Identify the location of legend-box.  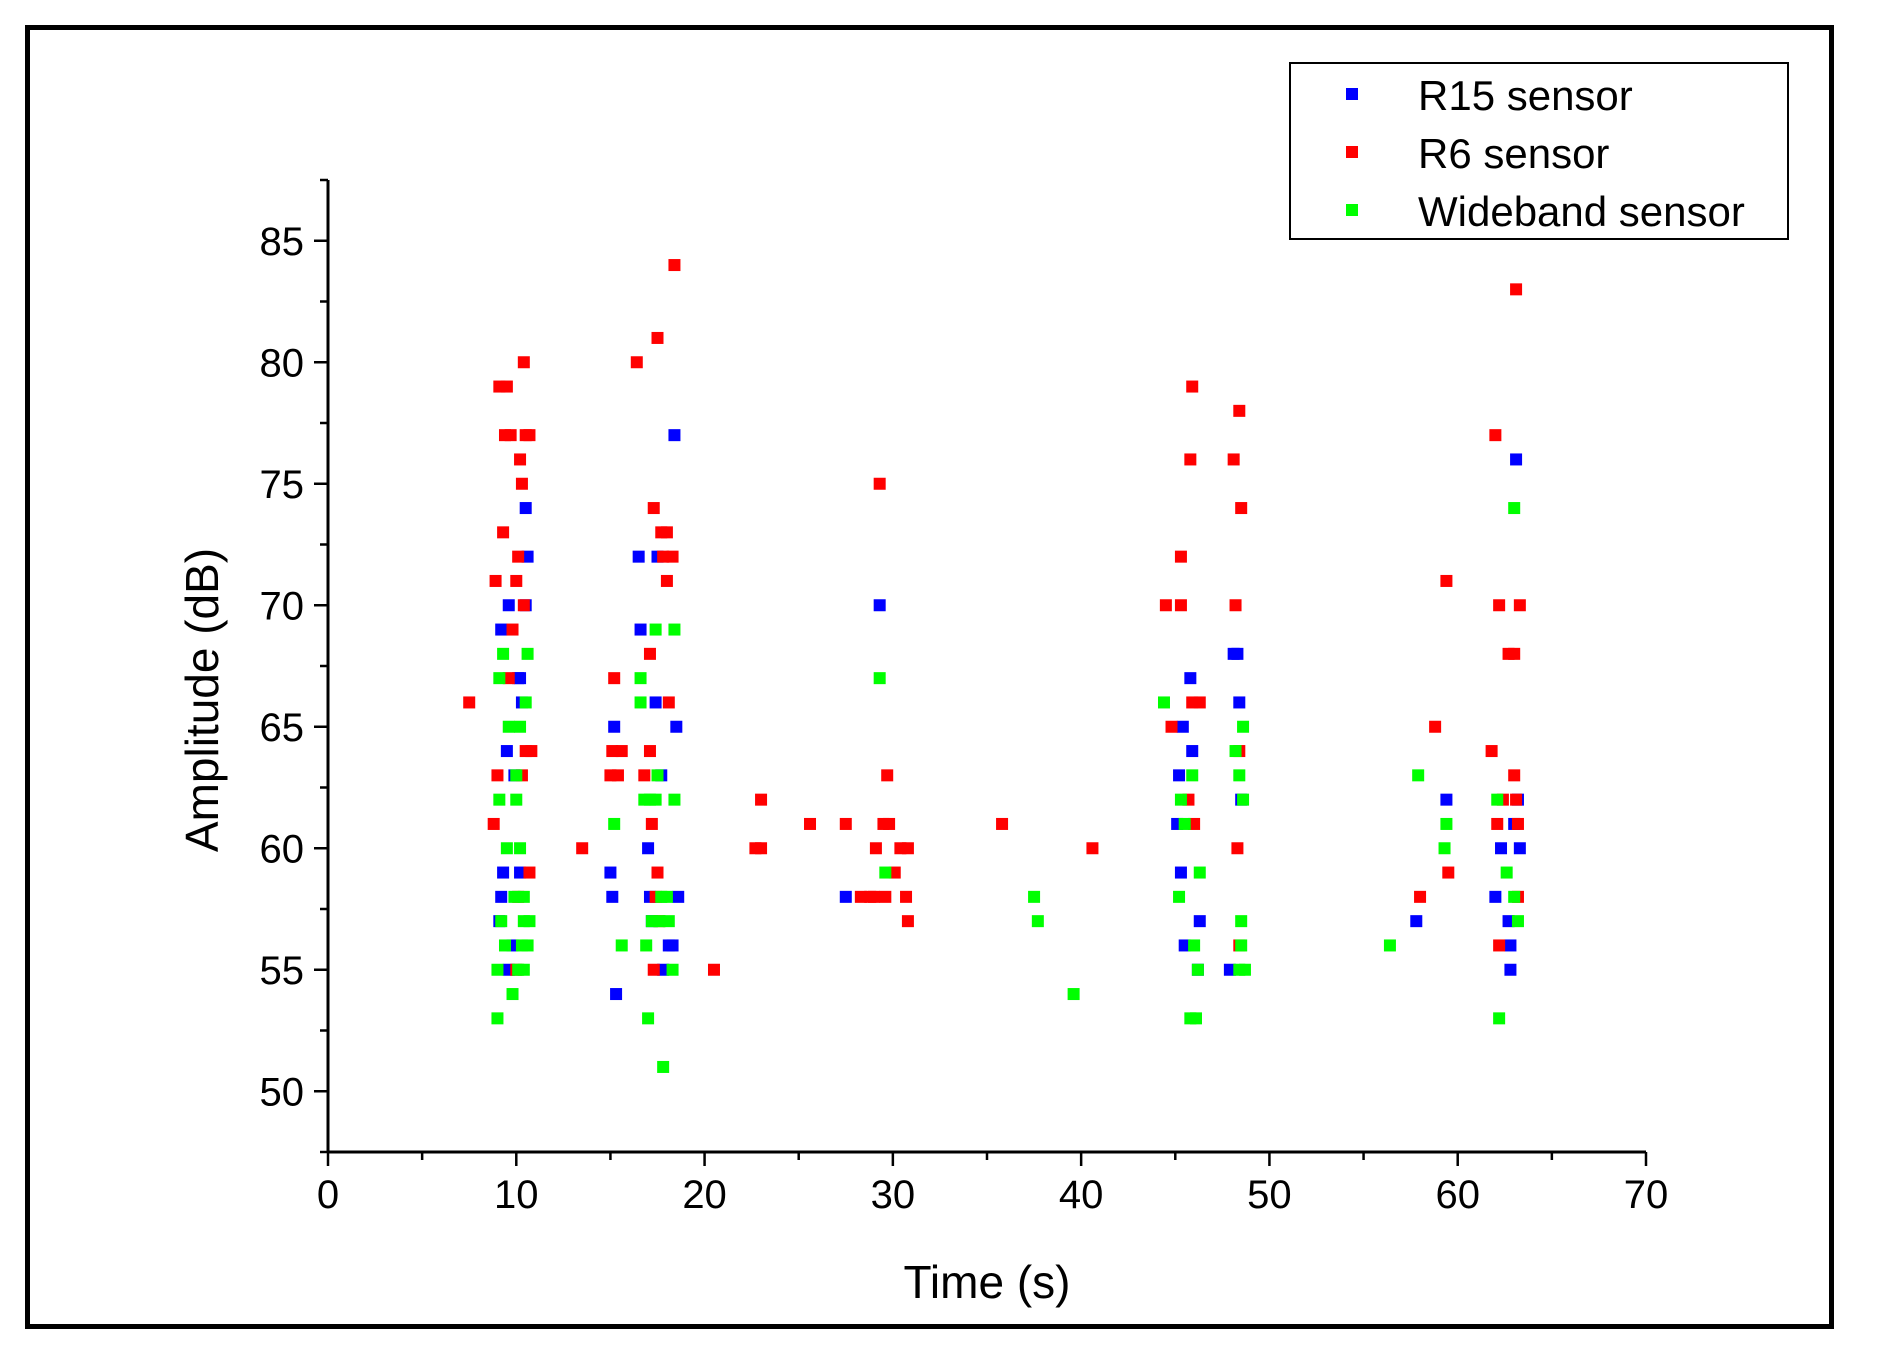
(1539, 151).